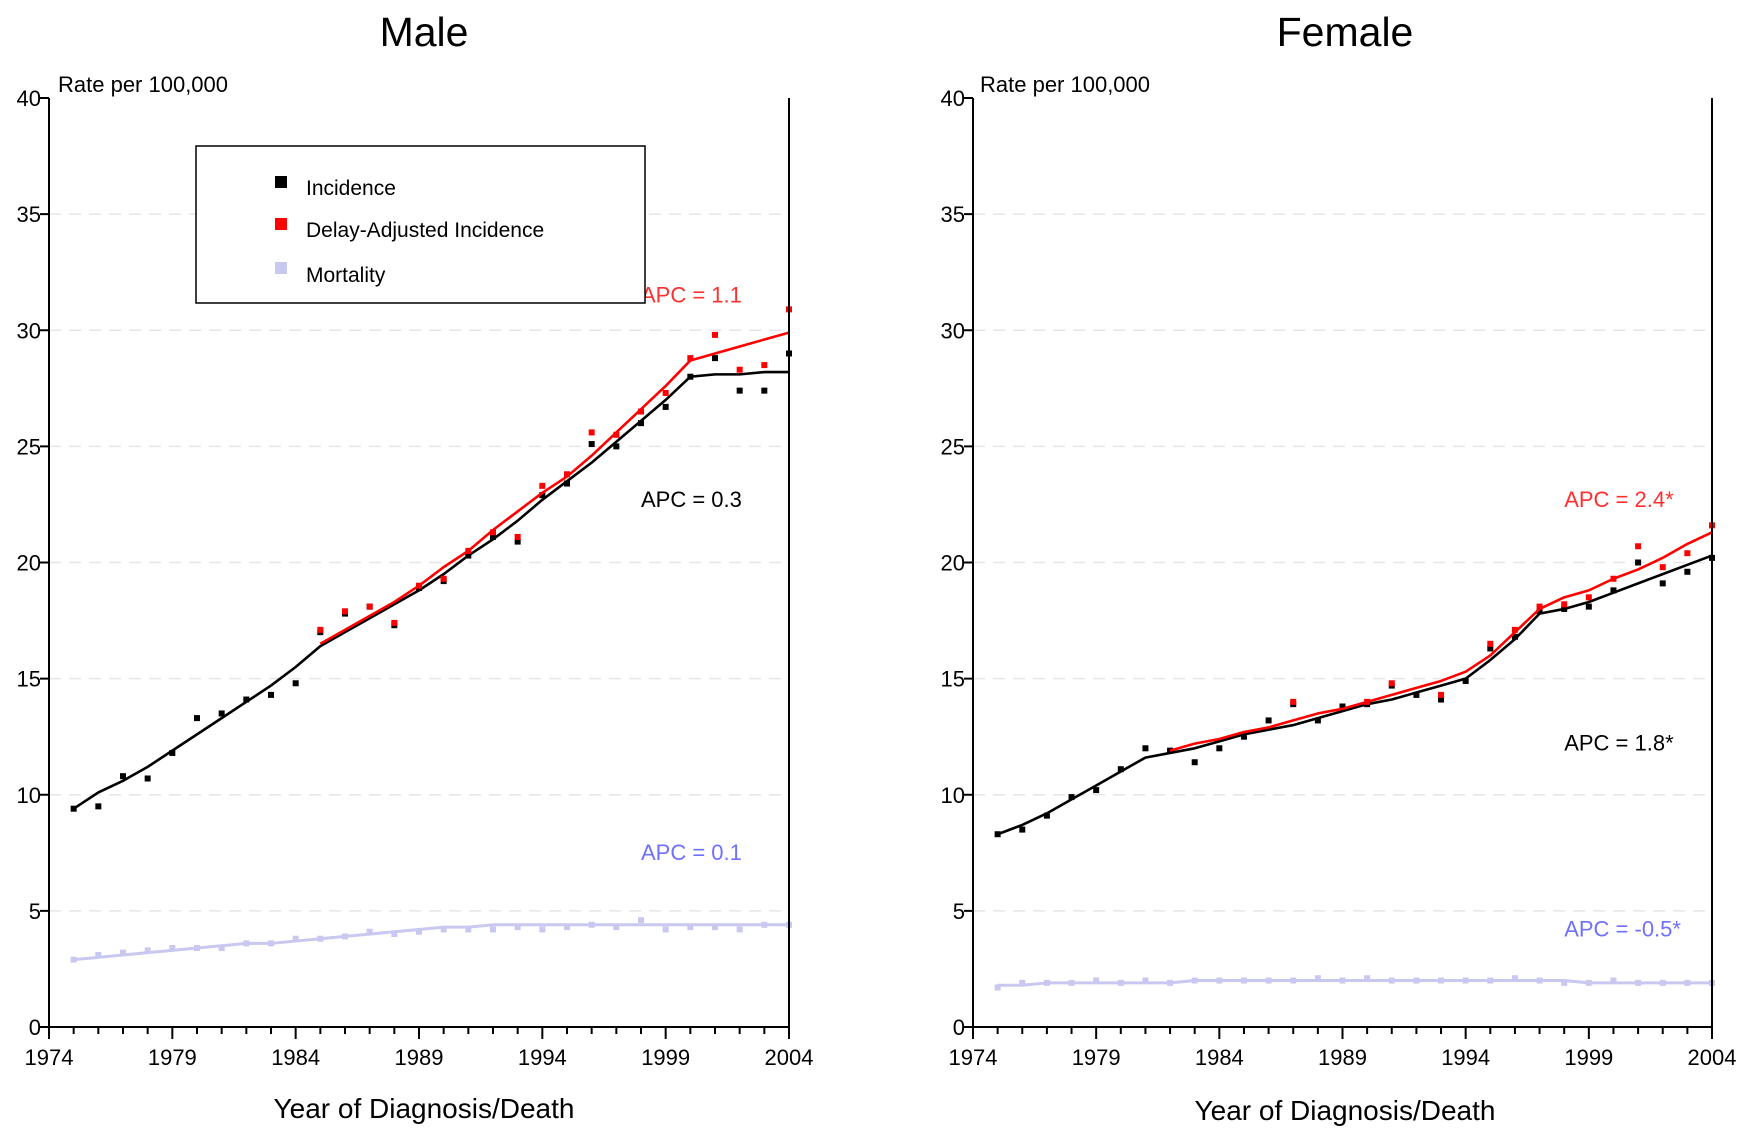 Image resolution: width=1748 pixels, height=1130 pixels. What do you see at coordinates (789, 1057) in the screenshot?
I see `x-tick-label: 2004` at bounding box center [789, 1057].